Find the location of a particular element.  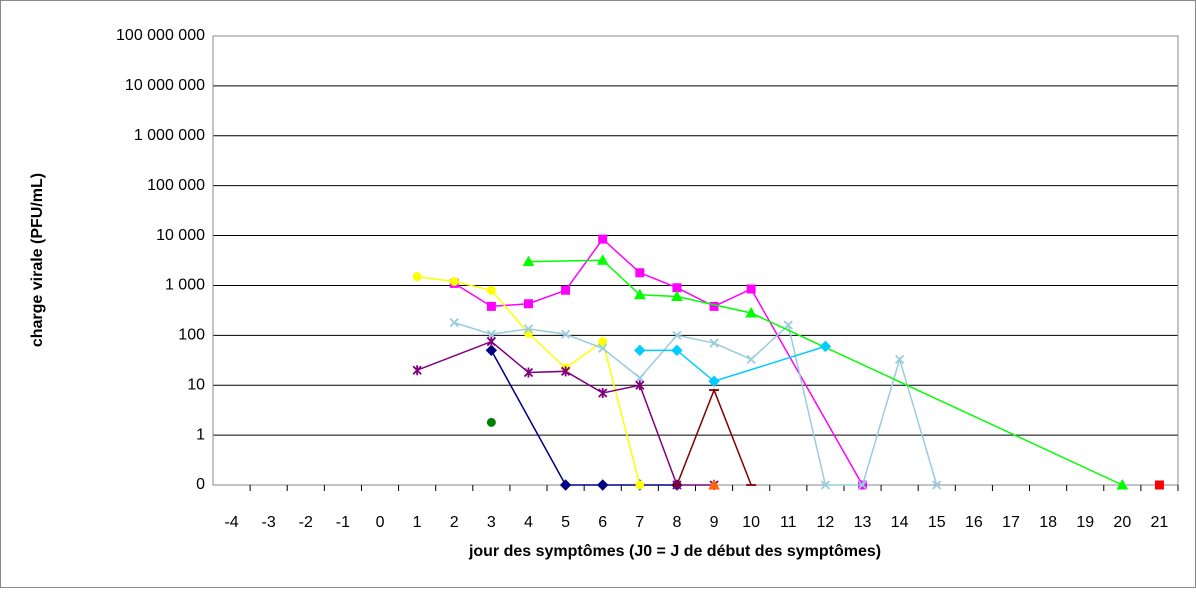

x-tick-label: 21 is located at coordinates (1160, 522).